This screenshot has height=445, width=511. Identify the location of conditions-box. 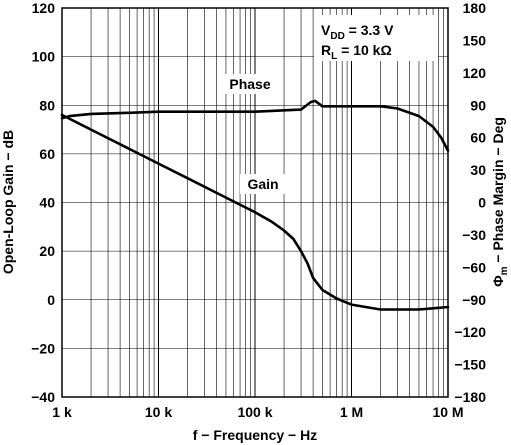
(376, 38).